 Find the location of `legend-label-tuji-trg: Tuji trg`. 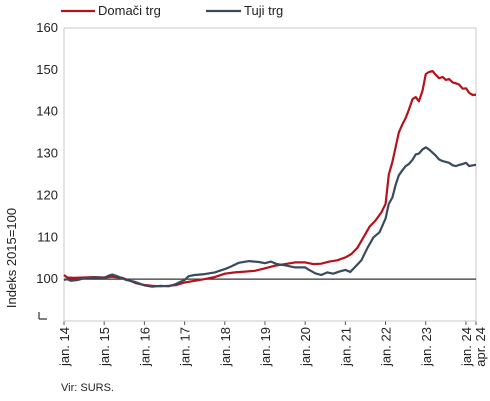

legend-label-tuji-trg: Tuji trg is located at coordinates (263, 10).